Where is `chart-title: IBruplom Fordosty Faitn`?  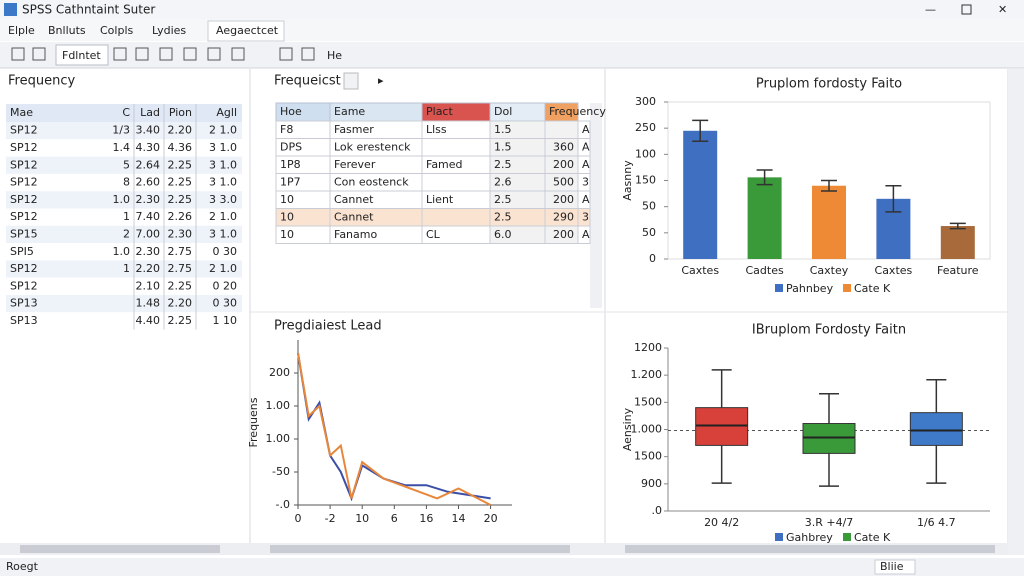
chart-title: IBruplom Fordosty Faitn is located at coordinates (829, 330).